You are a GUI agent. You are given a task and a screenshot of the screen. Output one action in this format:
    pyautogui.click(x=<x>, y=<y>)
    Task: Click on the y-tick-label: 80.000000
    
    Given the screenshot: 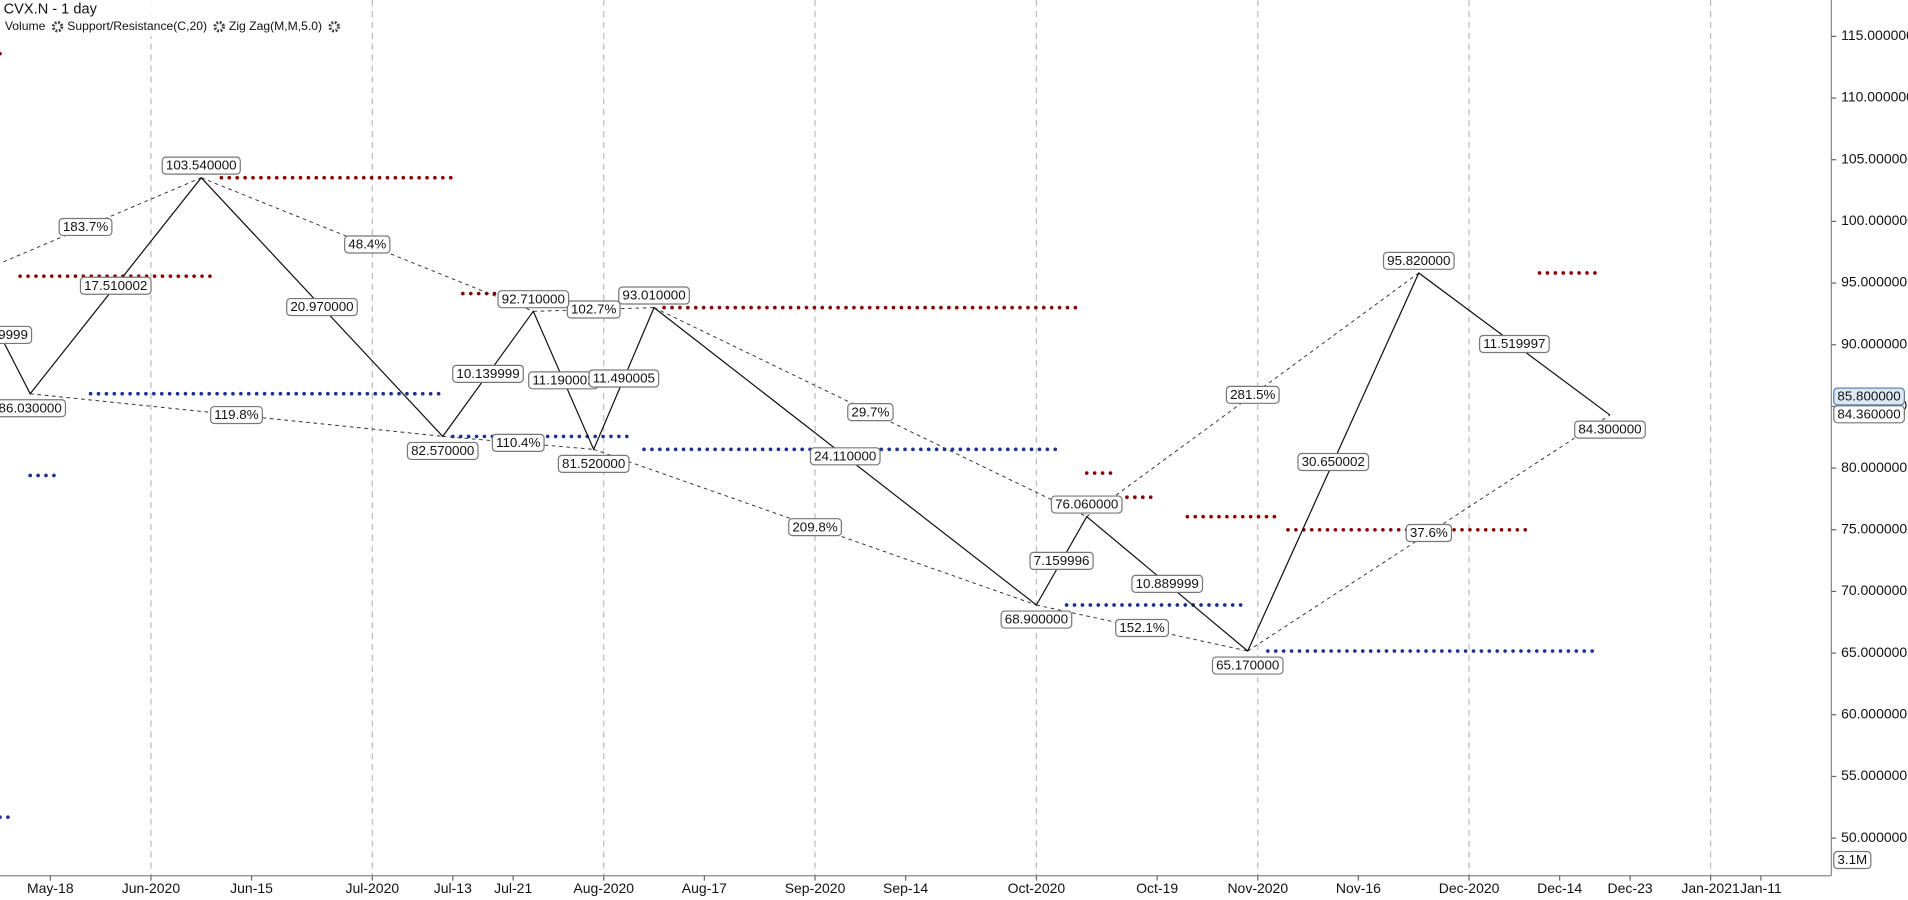 What is the action you would take?
    pyautogui.click(x=1874, y=467)
    